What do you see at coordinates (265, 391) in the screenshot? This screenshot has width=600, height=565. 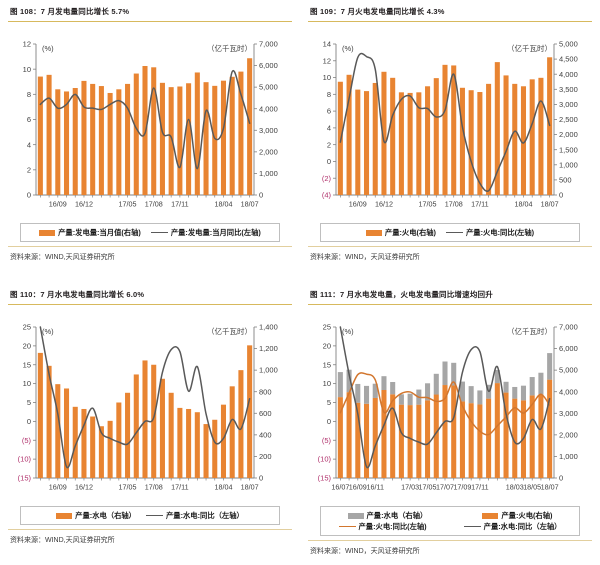 I see `svg-text: 800` at bounding box center [265, 391].